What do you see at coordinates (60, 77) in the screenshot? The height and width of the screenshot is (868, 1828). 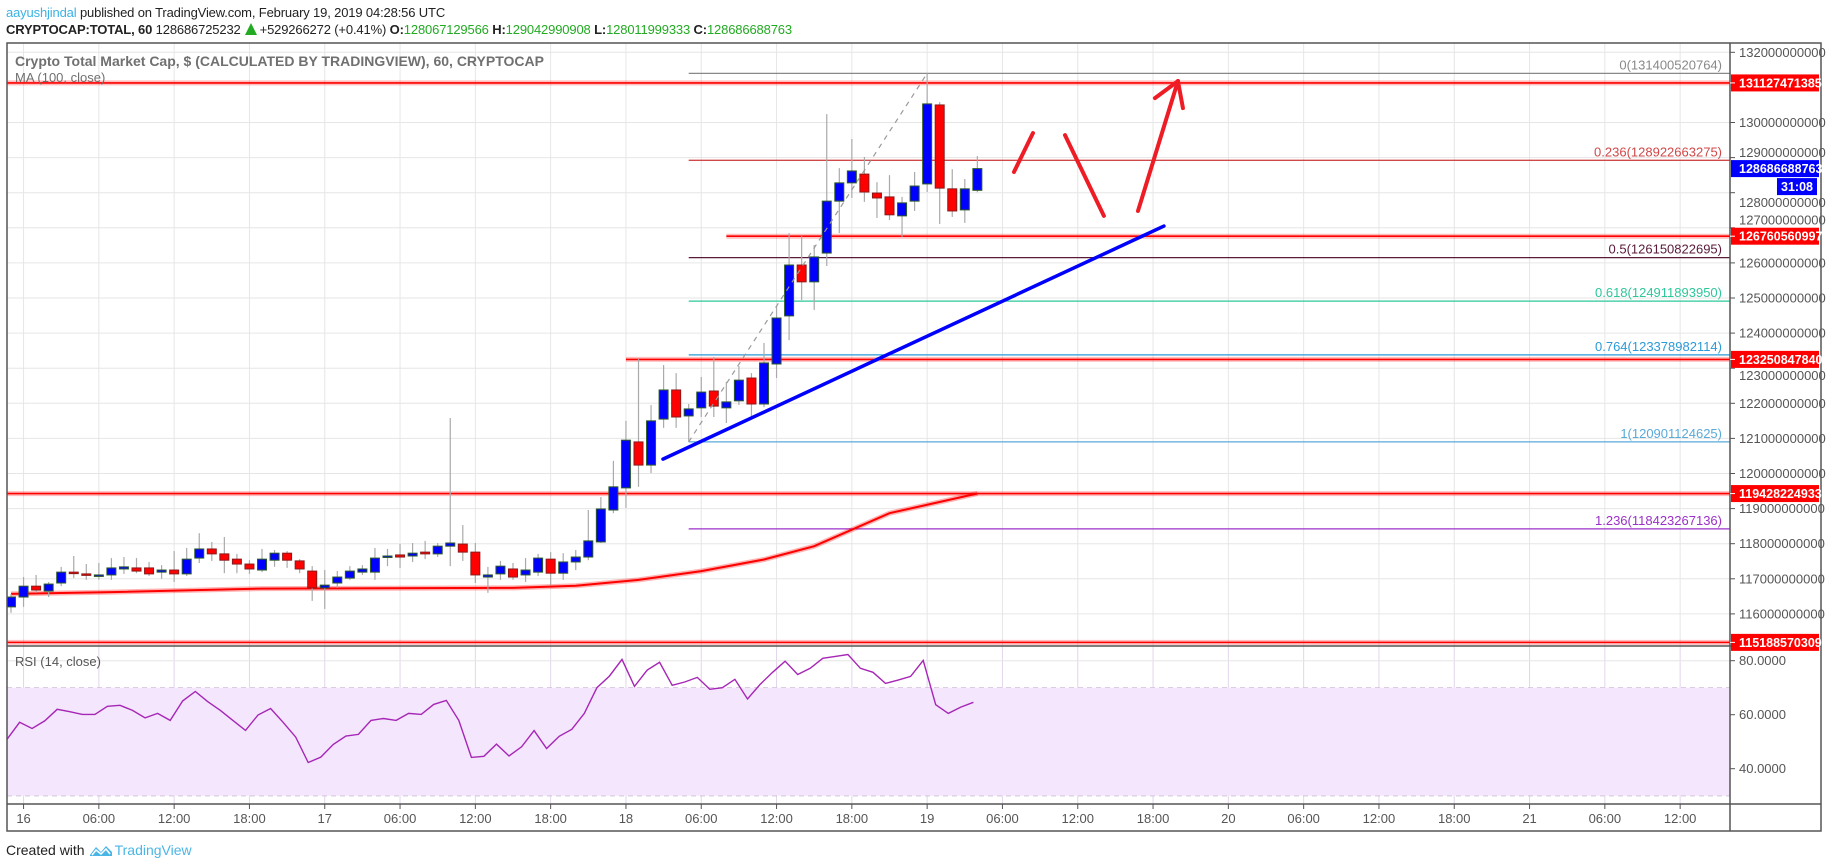 I see `ma-legend: MA (100, close)` at bounding box center [60, 77].